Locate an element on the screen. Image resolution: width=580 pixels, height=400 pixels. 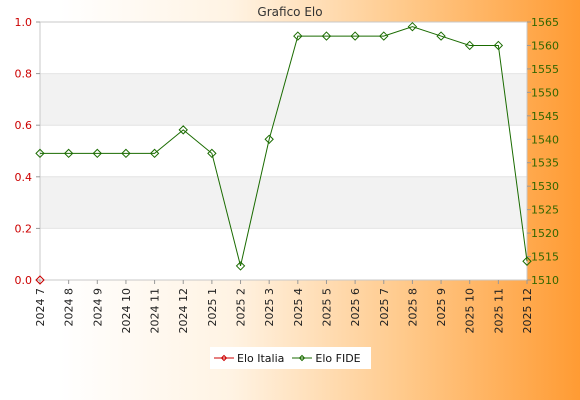
x-tick-label: 2025 2 is located at coordinates (241, 307).